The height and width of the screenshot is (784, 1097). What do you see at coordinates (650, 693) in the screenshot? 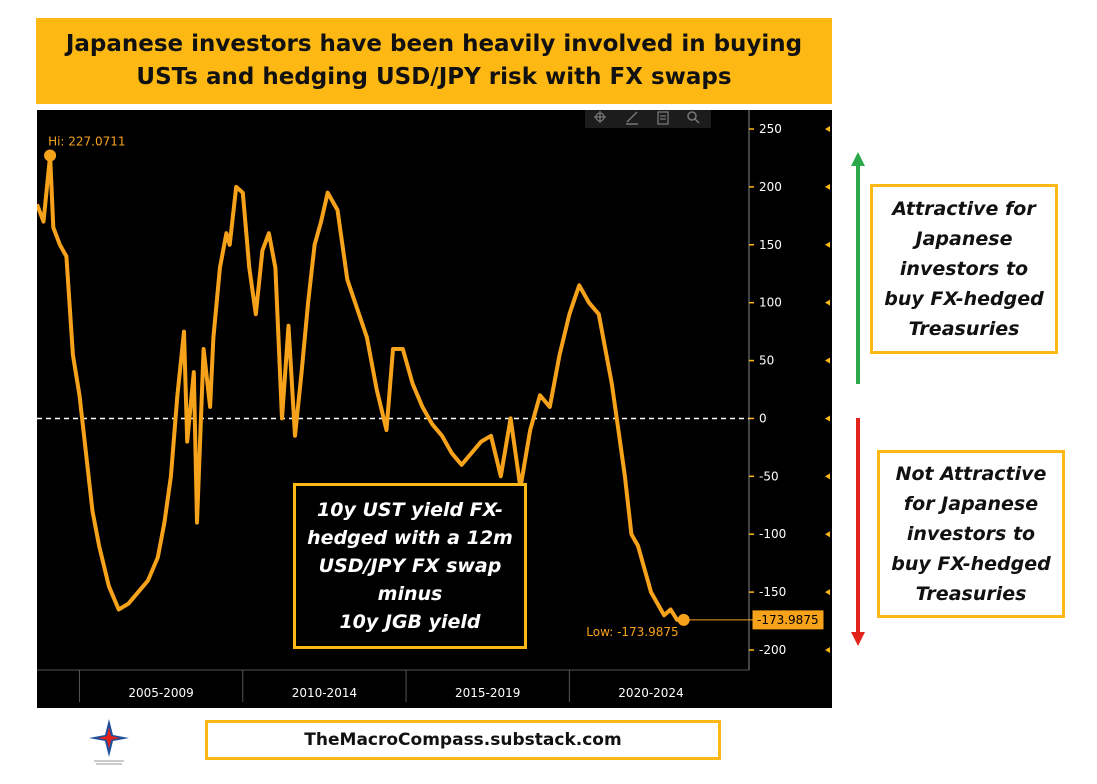
I see `x-period-label: 2020-2024` at bounding box center [650, 693].